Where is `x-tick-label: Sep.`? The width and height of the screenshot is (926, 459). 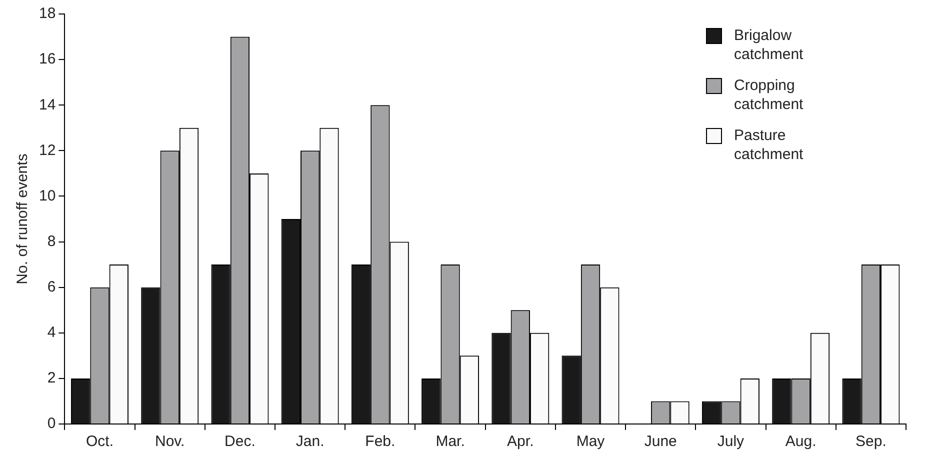 x-tick-label: Sep. is located at coordinates (871, 441).